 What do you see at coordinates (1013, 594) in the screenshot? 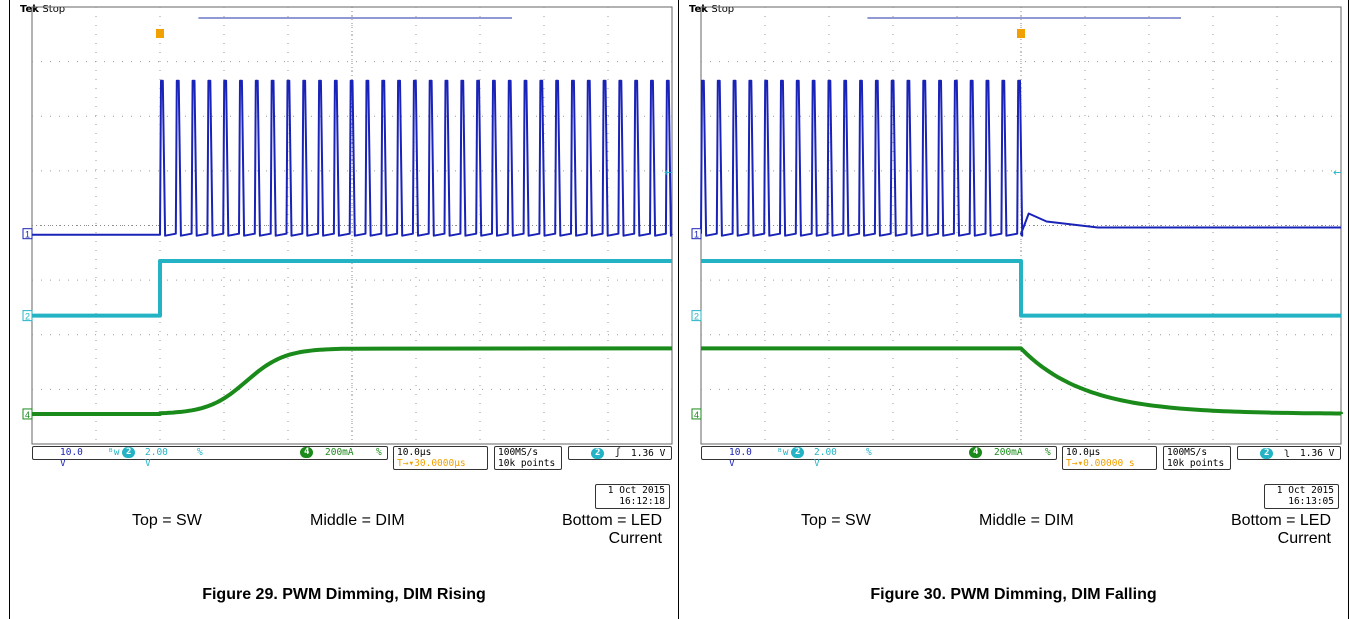
I see `figure-caption: Figure 30. PWM Dimming, DIM Falling` at bounding box center [1013, 594].